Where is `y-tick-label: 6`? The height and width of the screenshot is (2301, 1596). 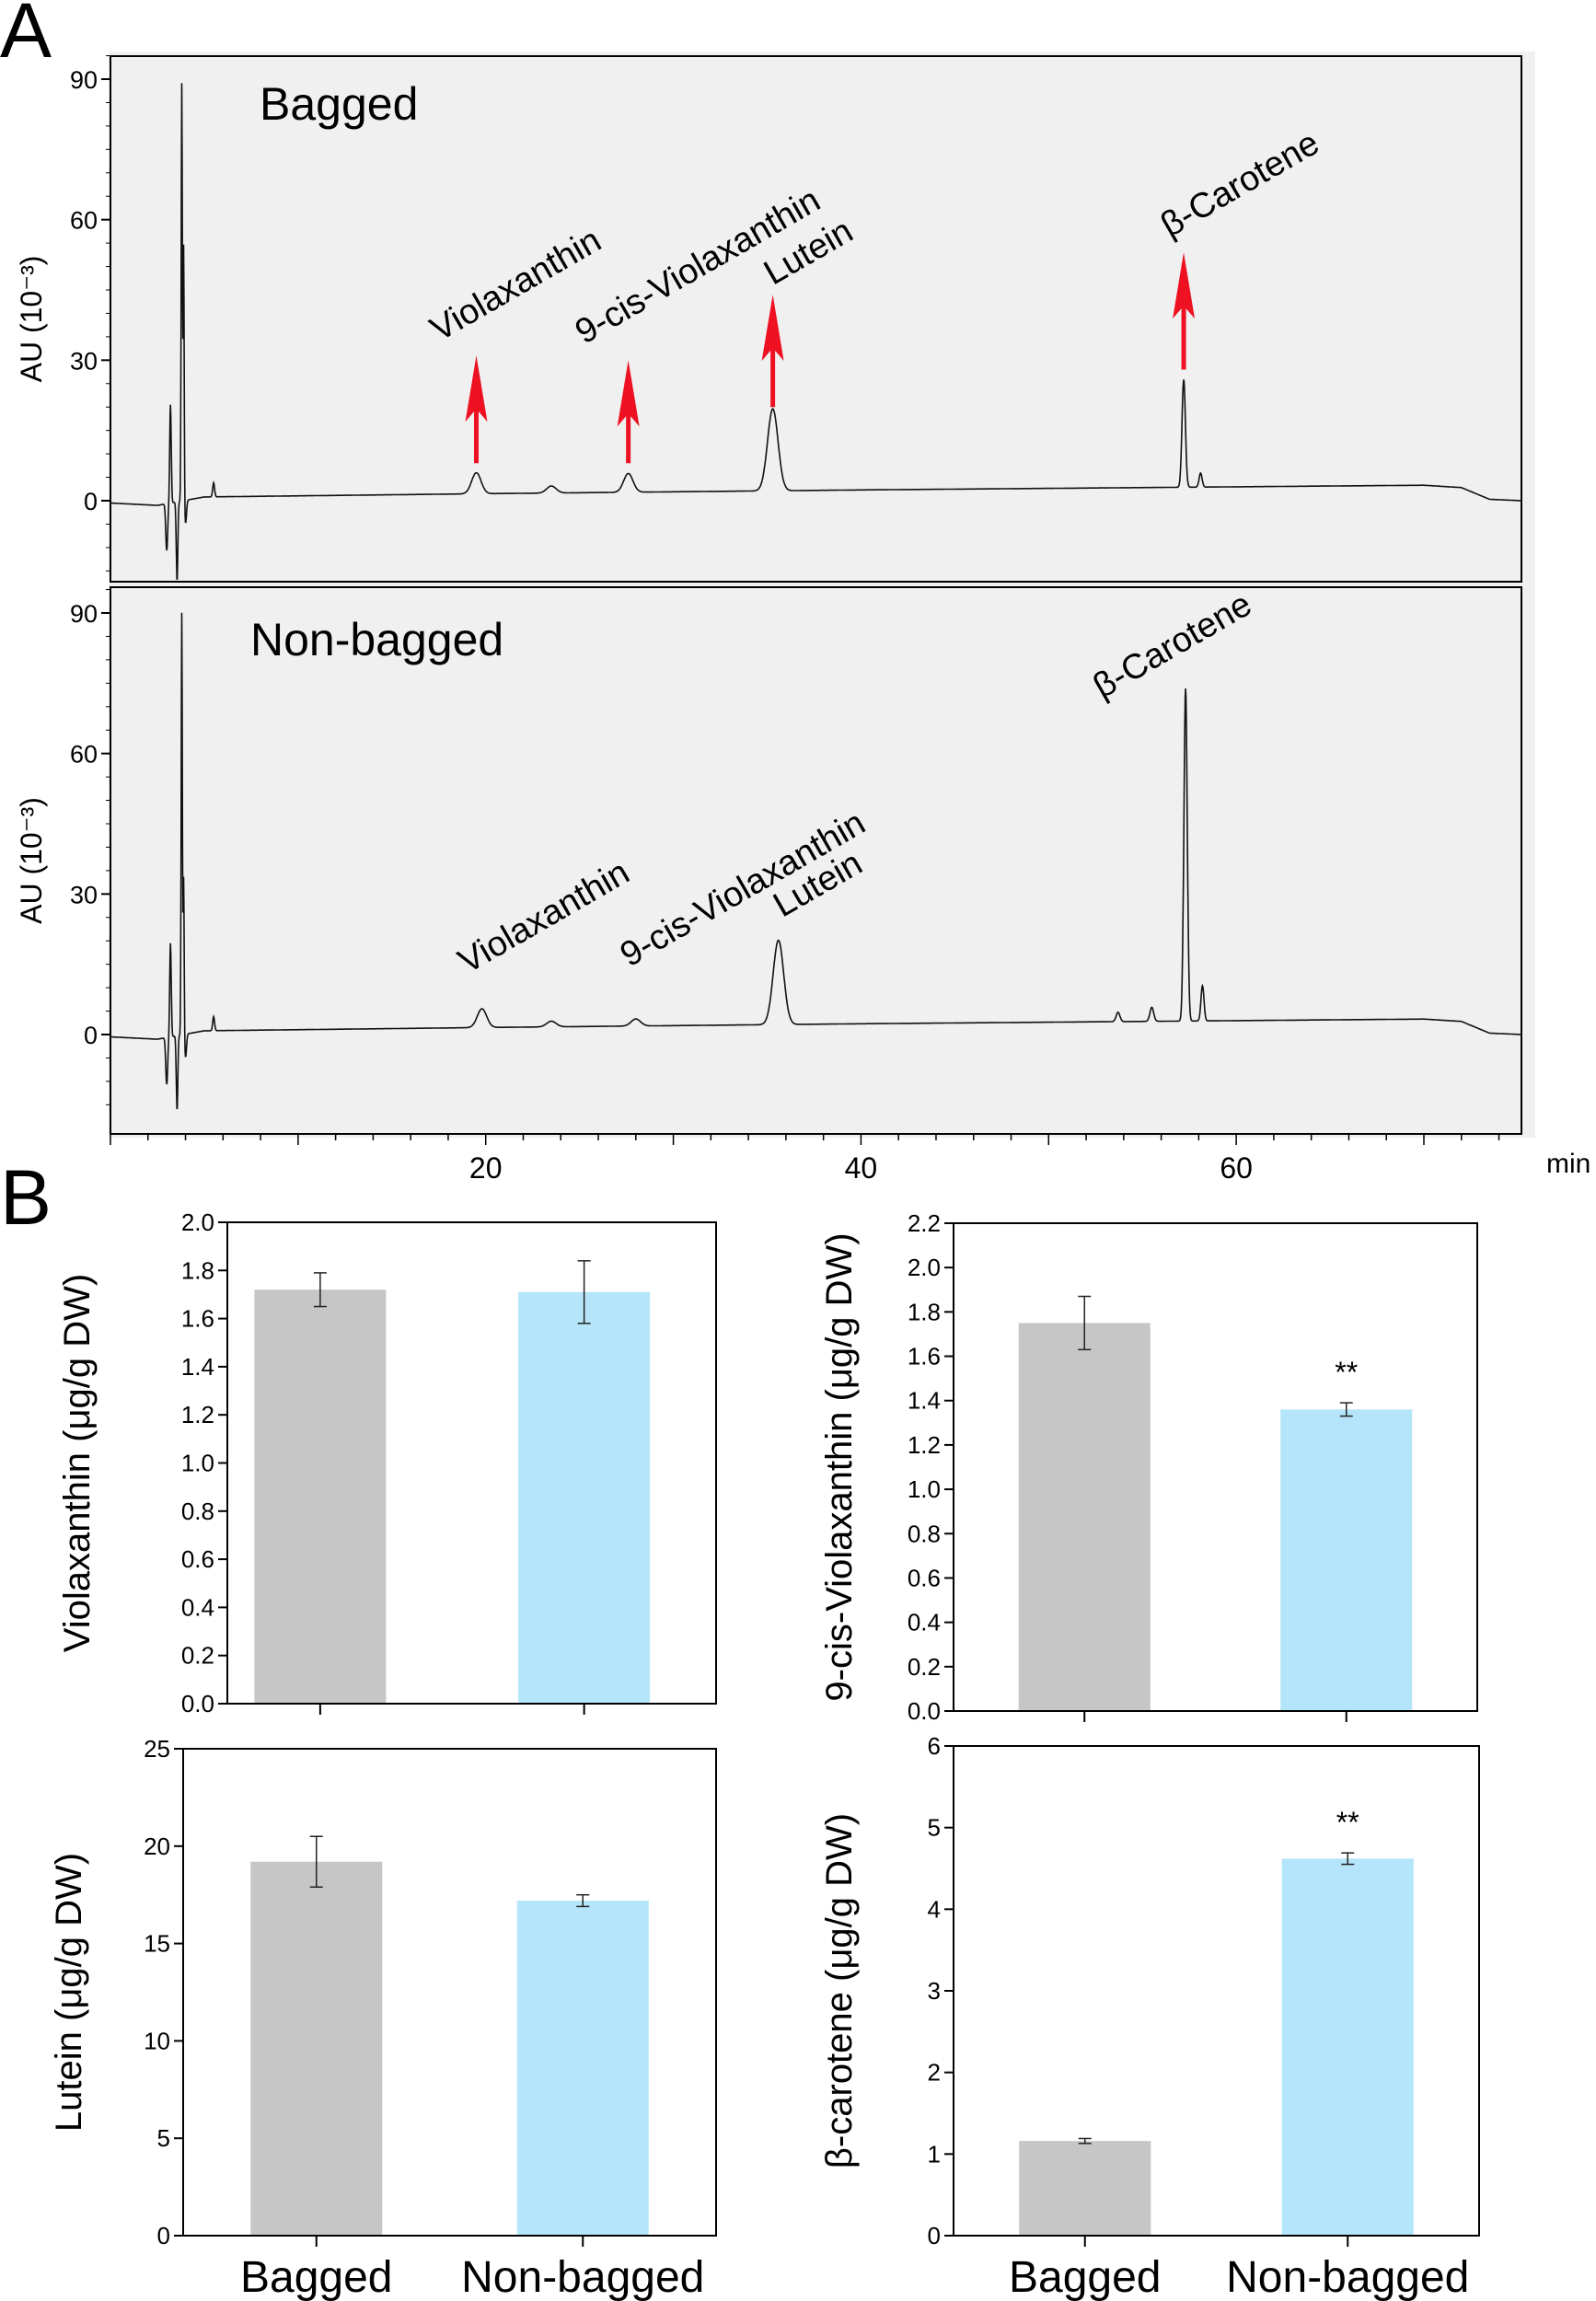
y-tick-label: 6 is located at coordinates (934, 1746).